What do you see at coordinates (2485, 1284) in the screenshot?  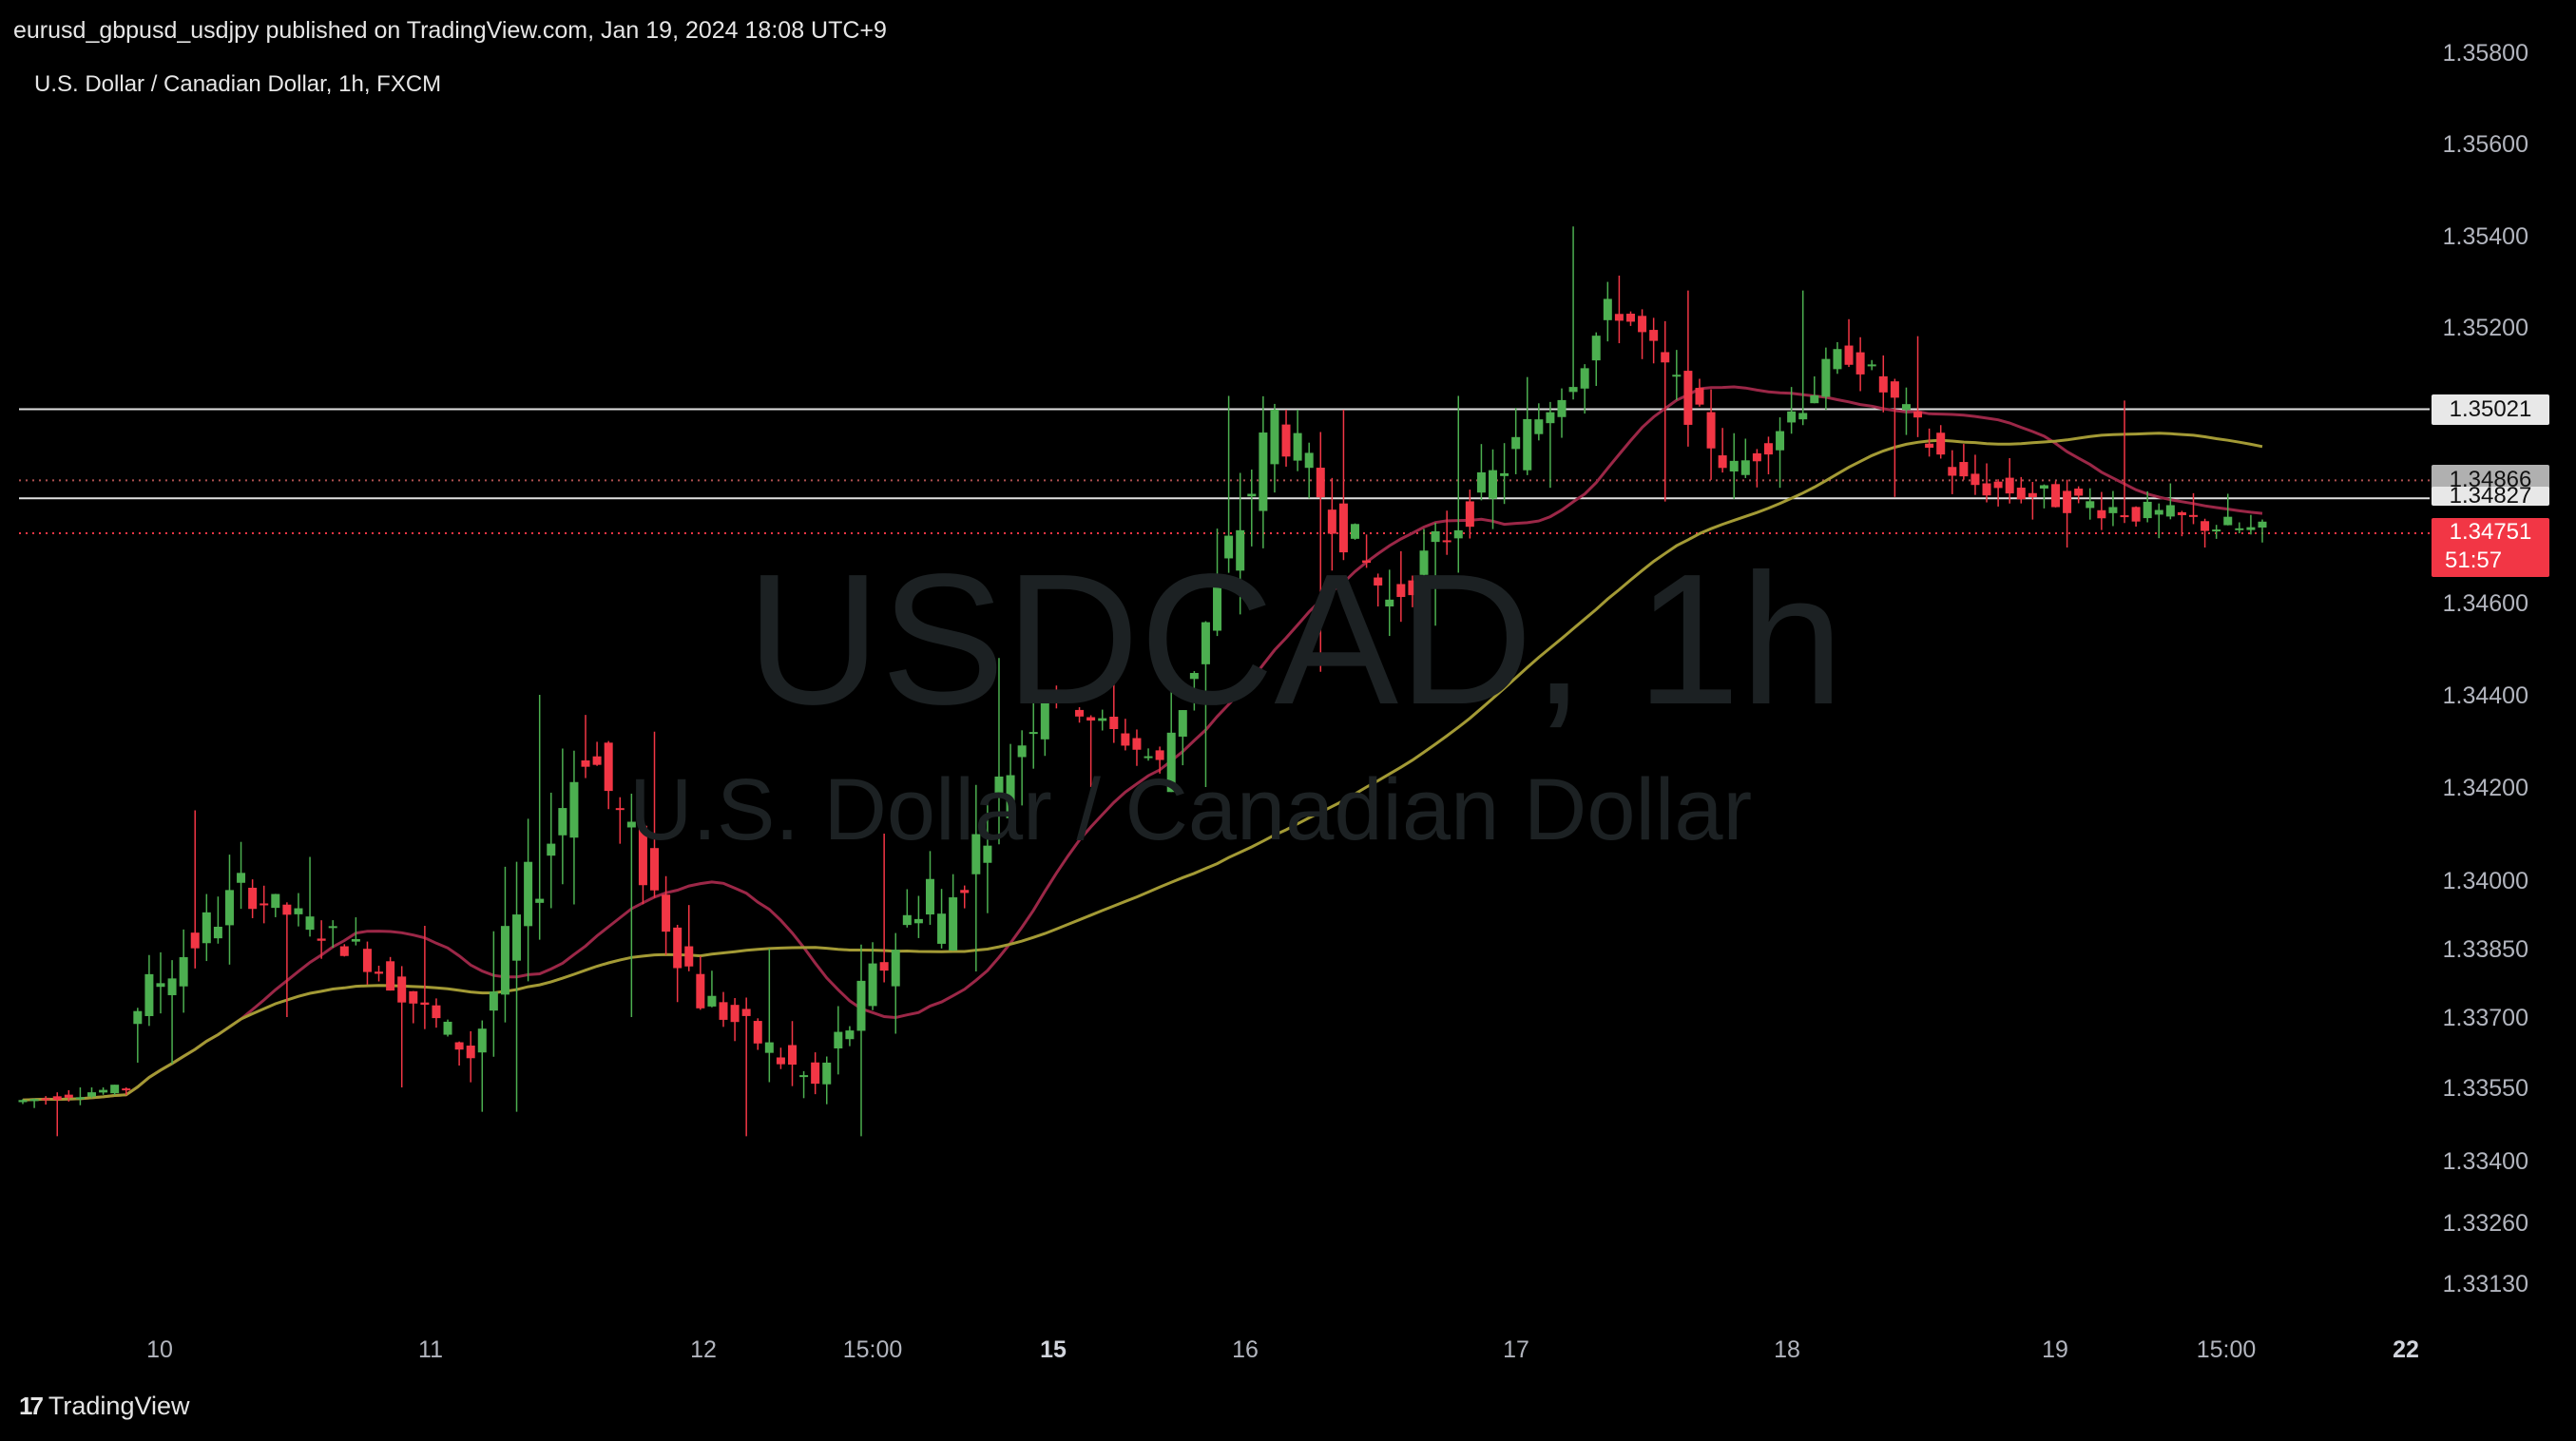 I see `y-tick-label: 1.33130` at bounding box center [2485, 1284].